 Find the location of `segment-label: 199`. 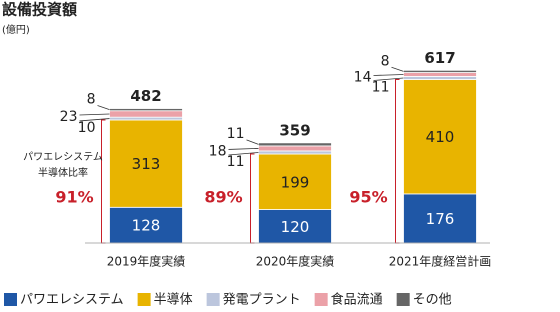

segment-label: 199 is located at coordinates (295, 182).